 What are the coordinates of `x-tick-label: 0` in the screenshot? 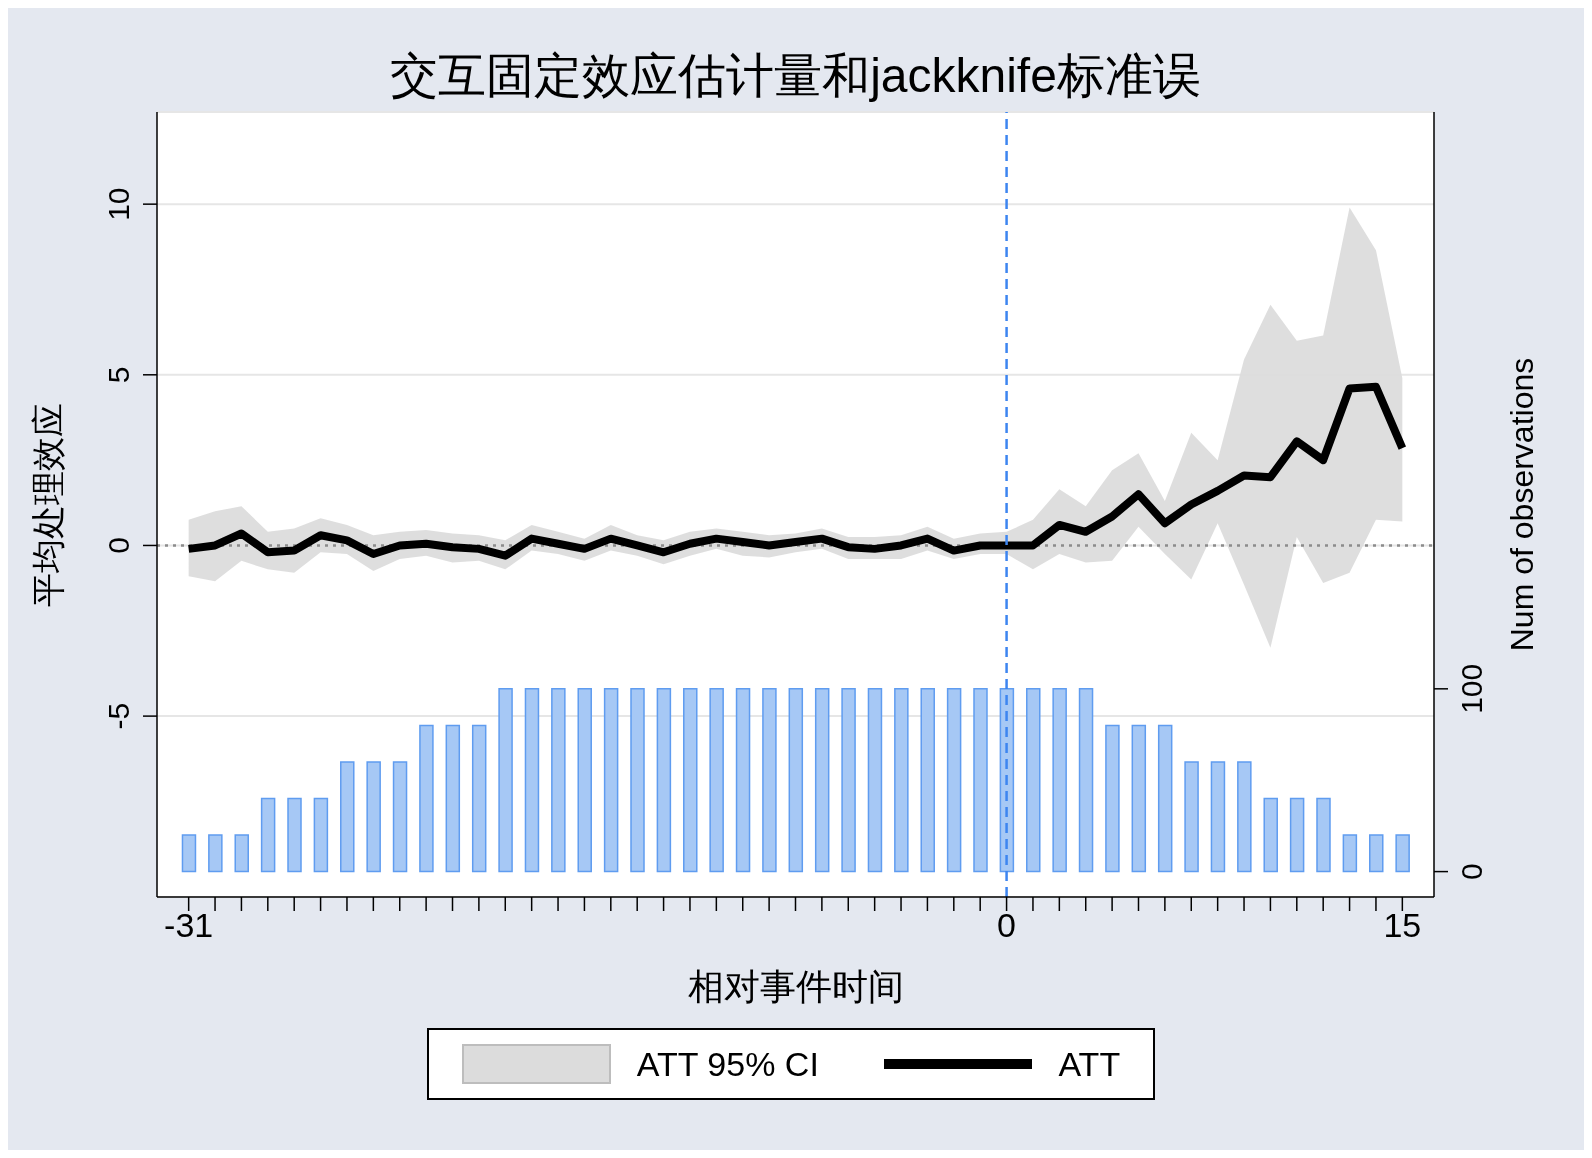 It's located at (1007, 925).